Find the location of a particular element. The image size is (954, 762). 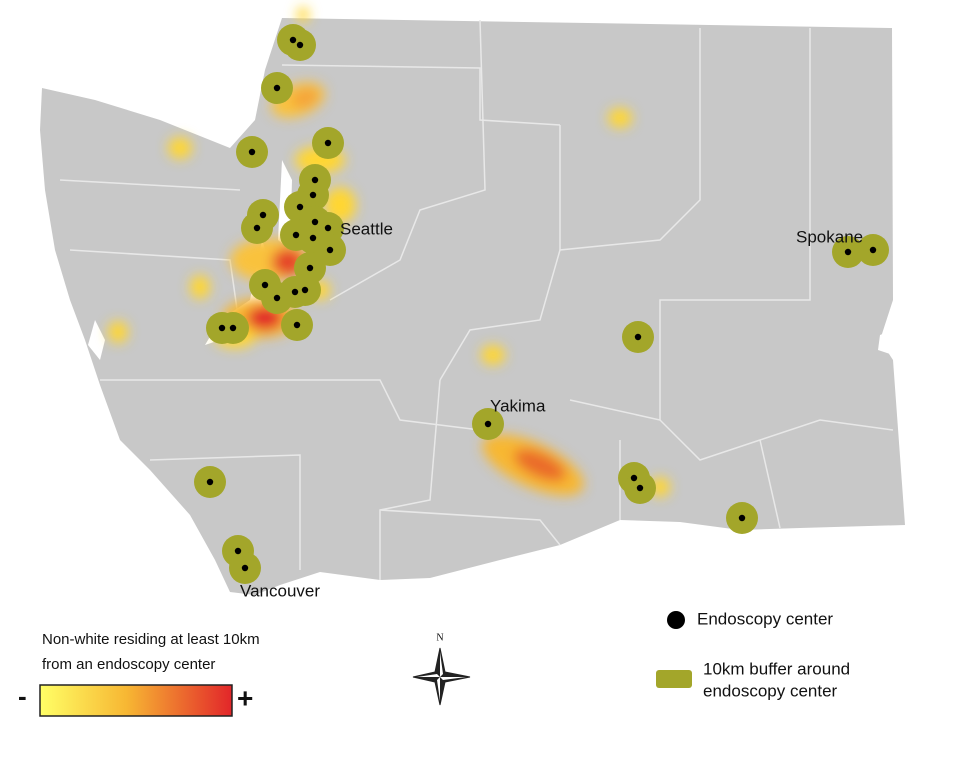

legend-plus: + is located at coordinates (245, 697).